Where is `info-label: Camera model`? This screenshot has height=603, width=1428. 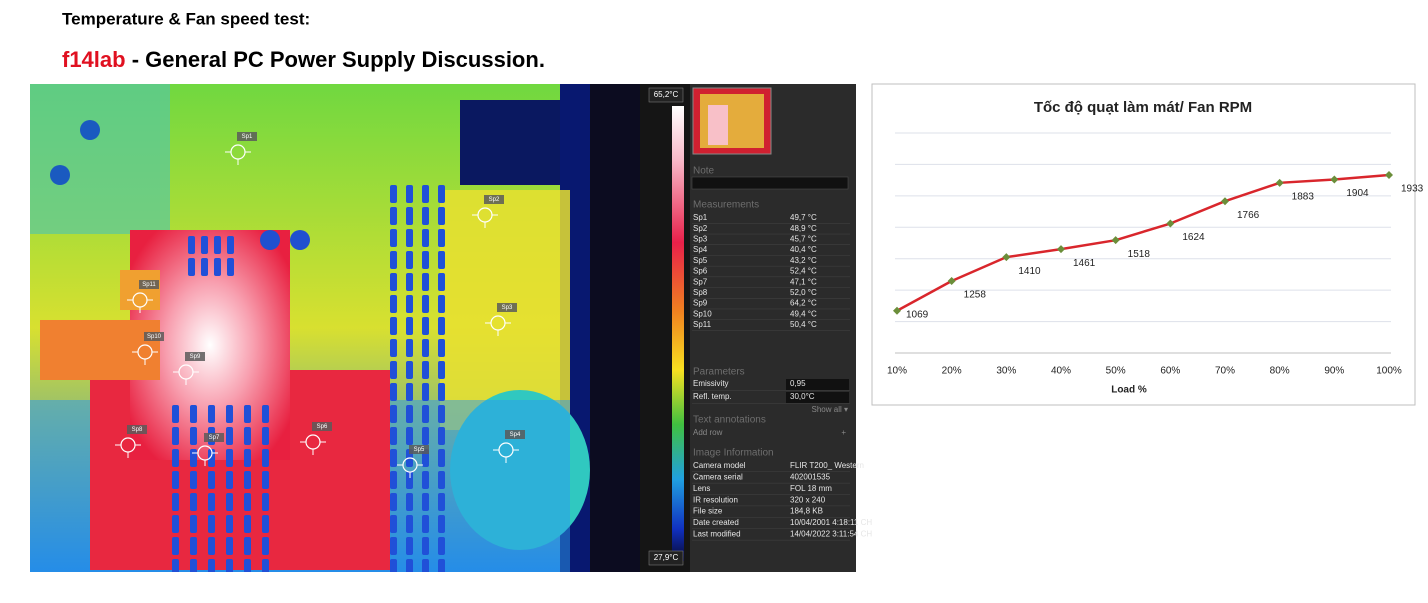 info-label: Camera model is located at coordinates (719, 465).